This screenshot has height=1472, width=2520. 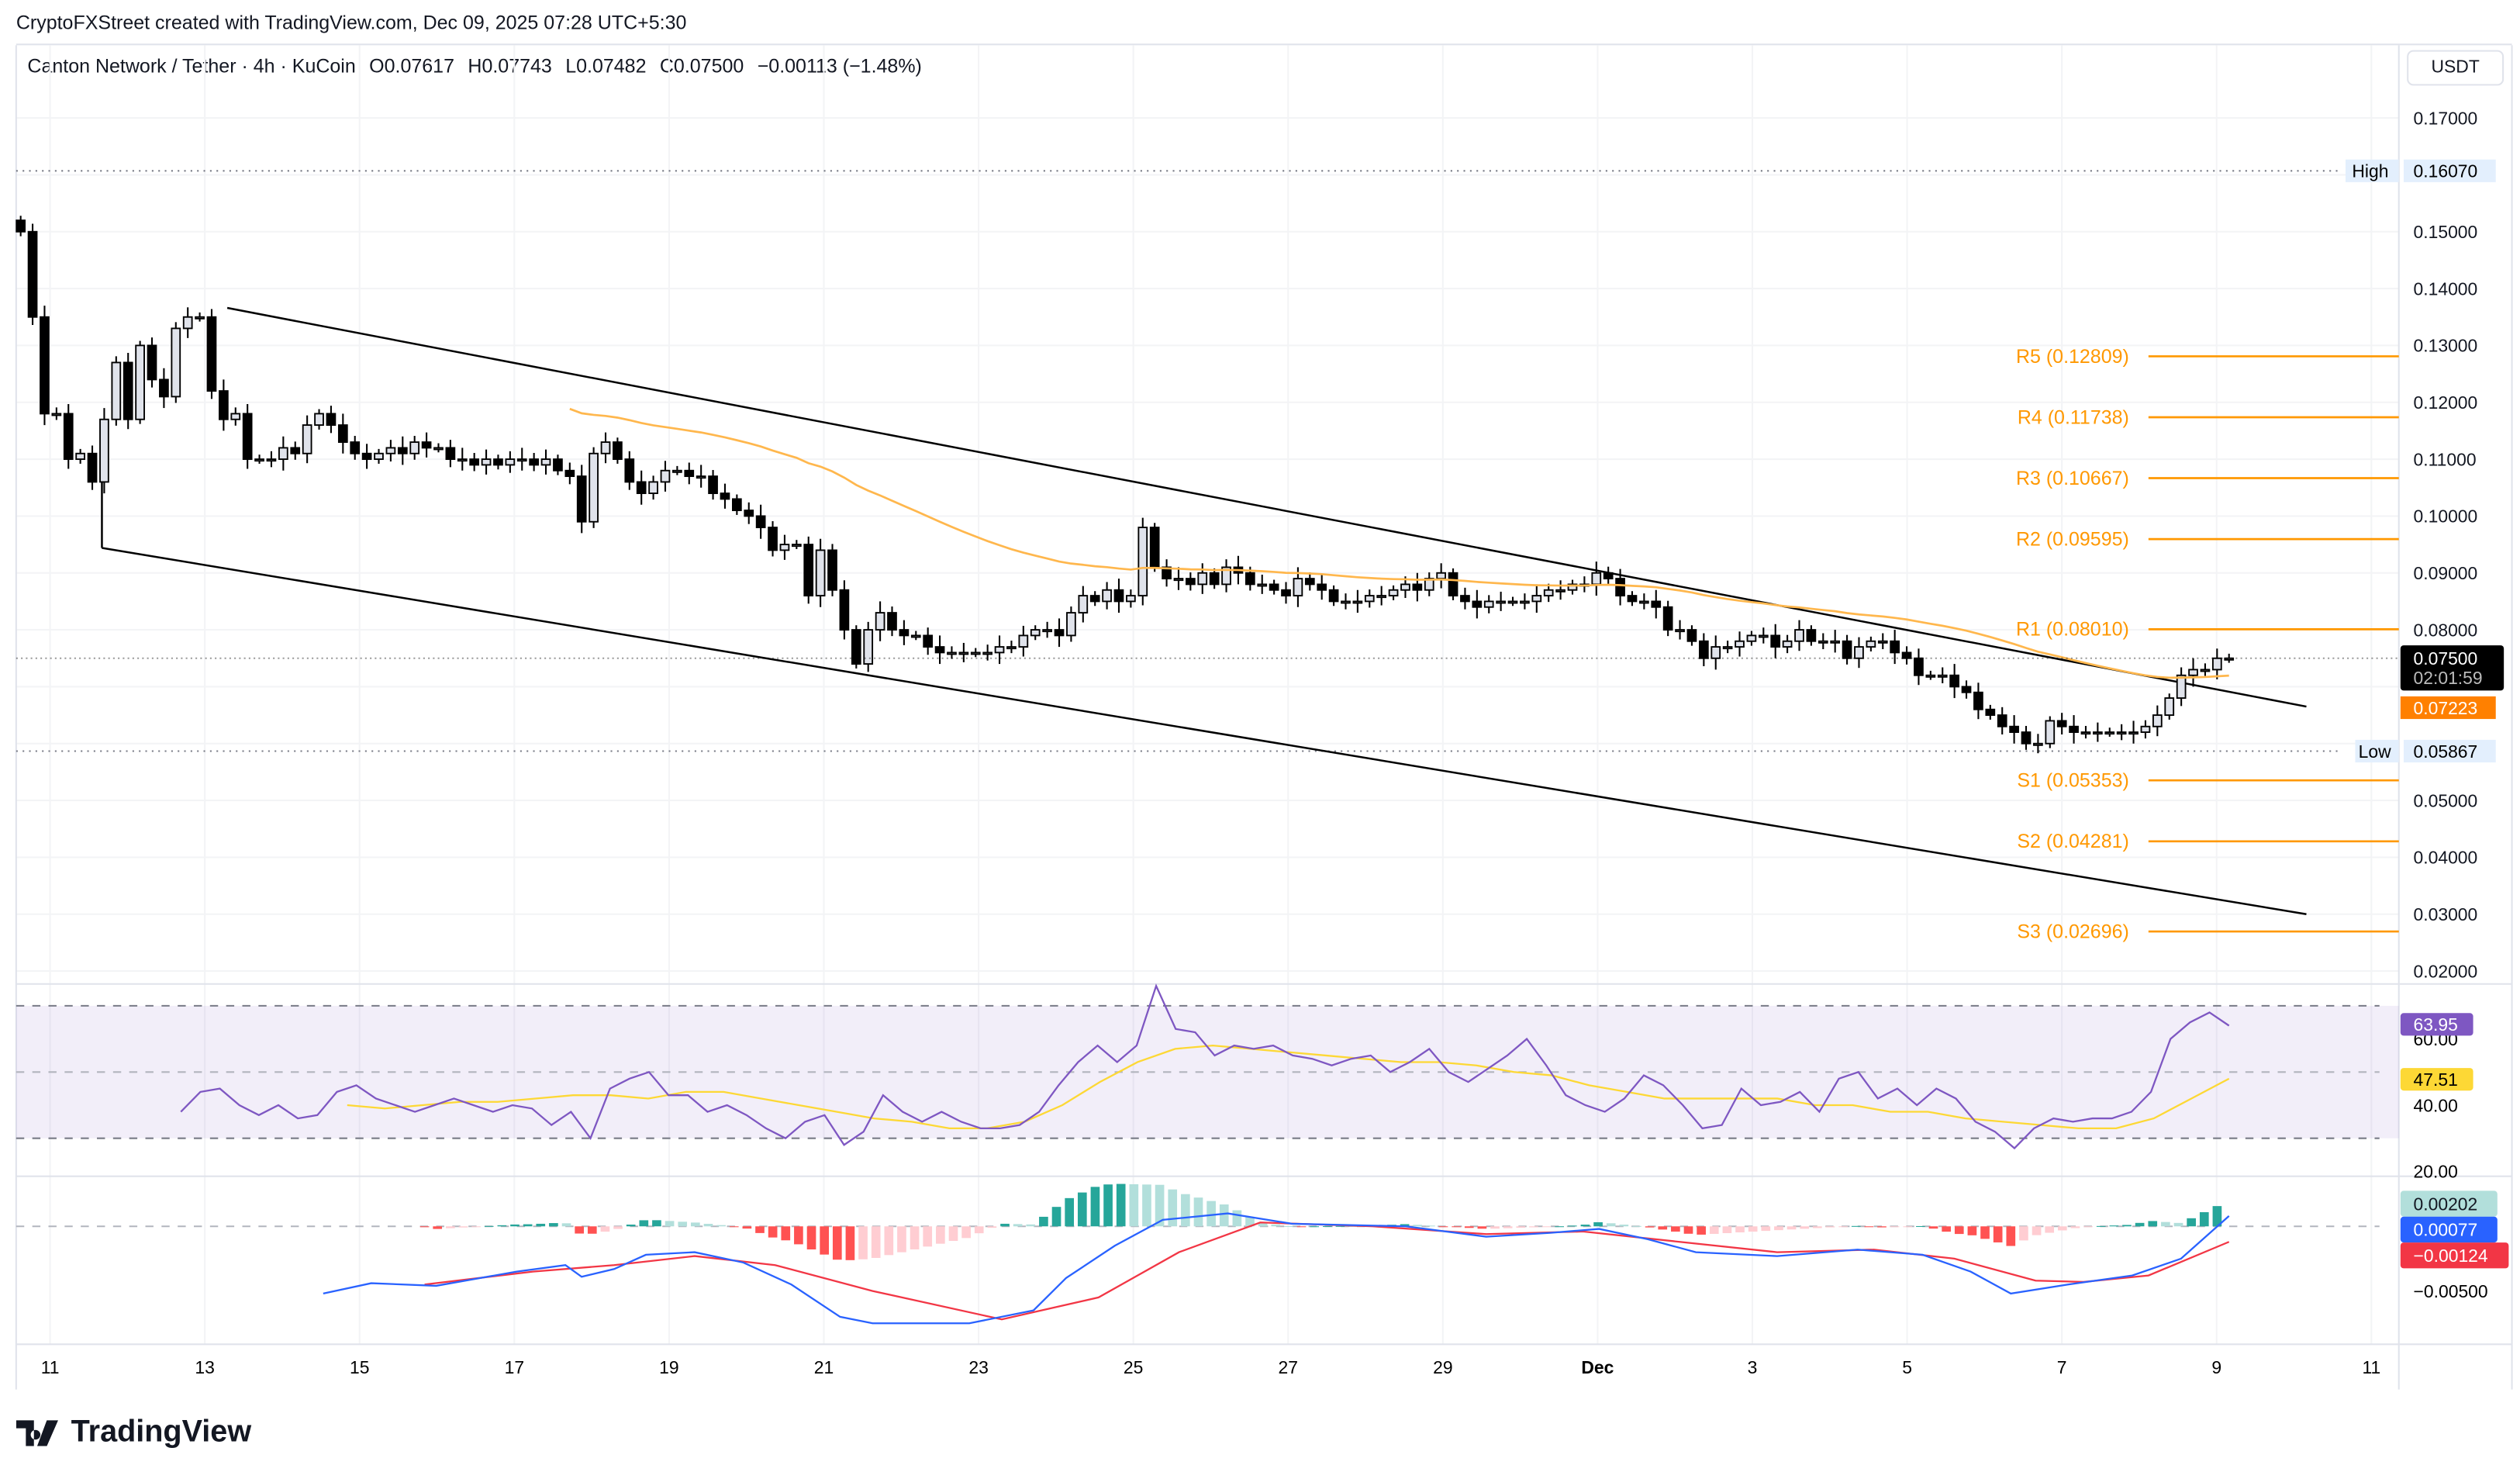 What do you see at coordinates (2445, 171) in the screenshot?
I see `high-value: 0.16070` at bounding box center [2445, 171].